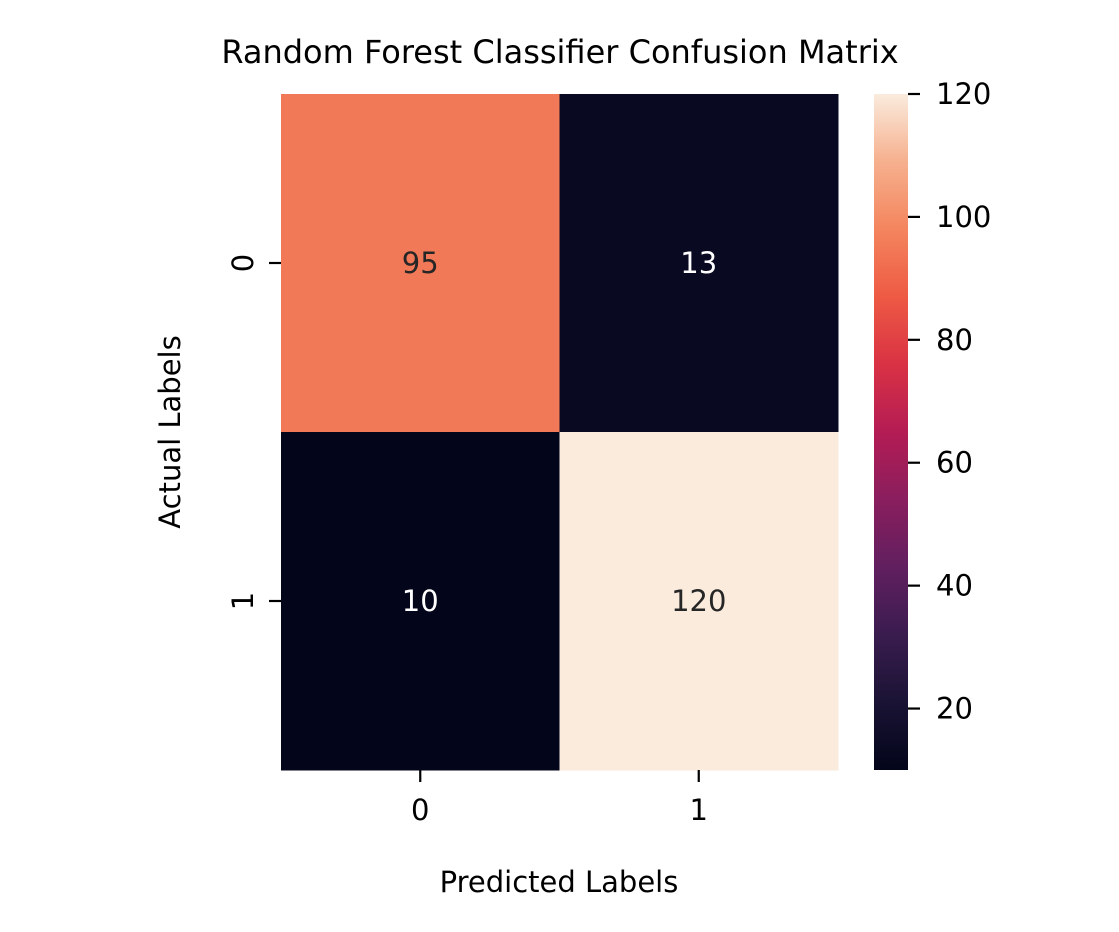 The image size is (1119, 932). Describe the element at coordinates (243, 263) in the screenshot. I see `y-tick-label: 0` at that location.